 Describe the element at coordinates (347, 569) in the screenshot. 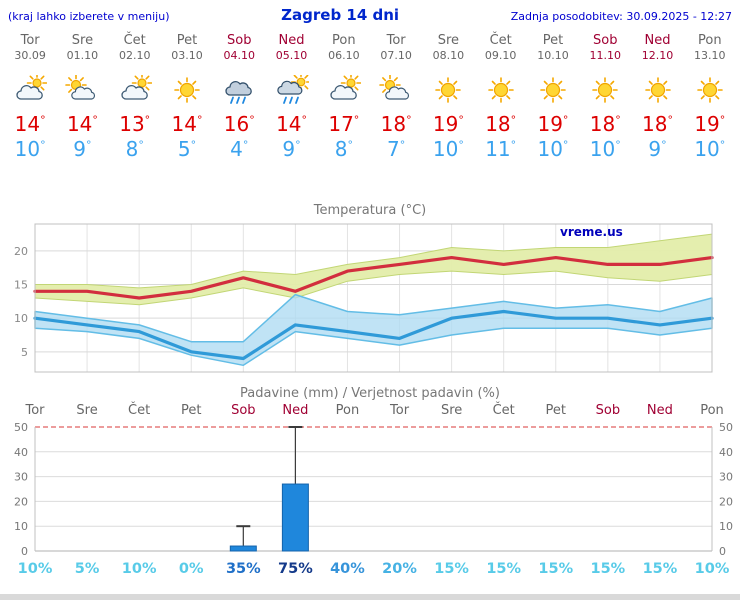

I see `probability-label: 40%` at that location.